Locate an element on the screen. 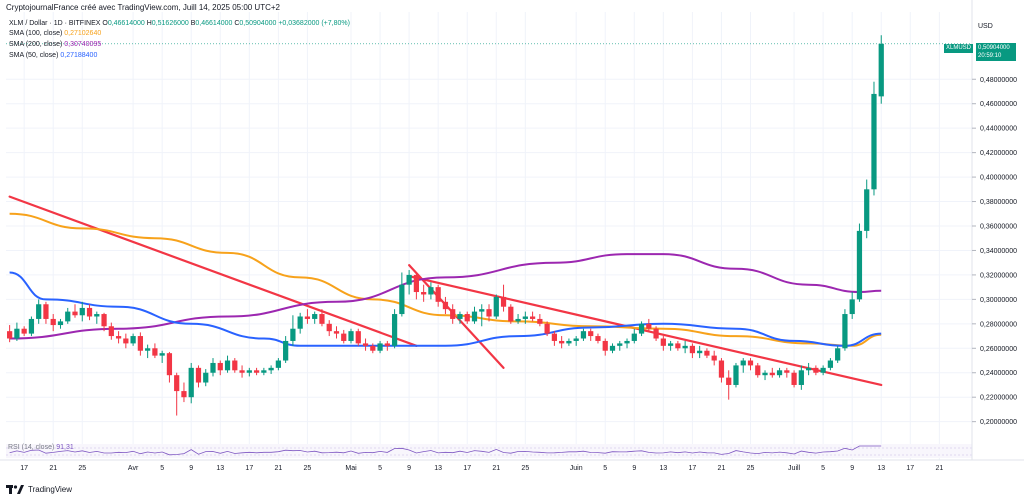 This screenshot has height=501, width=1024. price-tick-label: 0,28000000 is located at coordinates (998, 324).